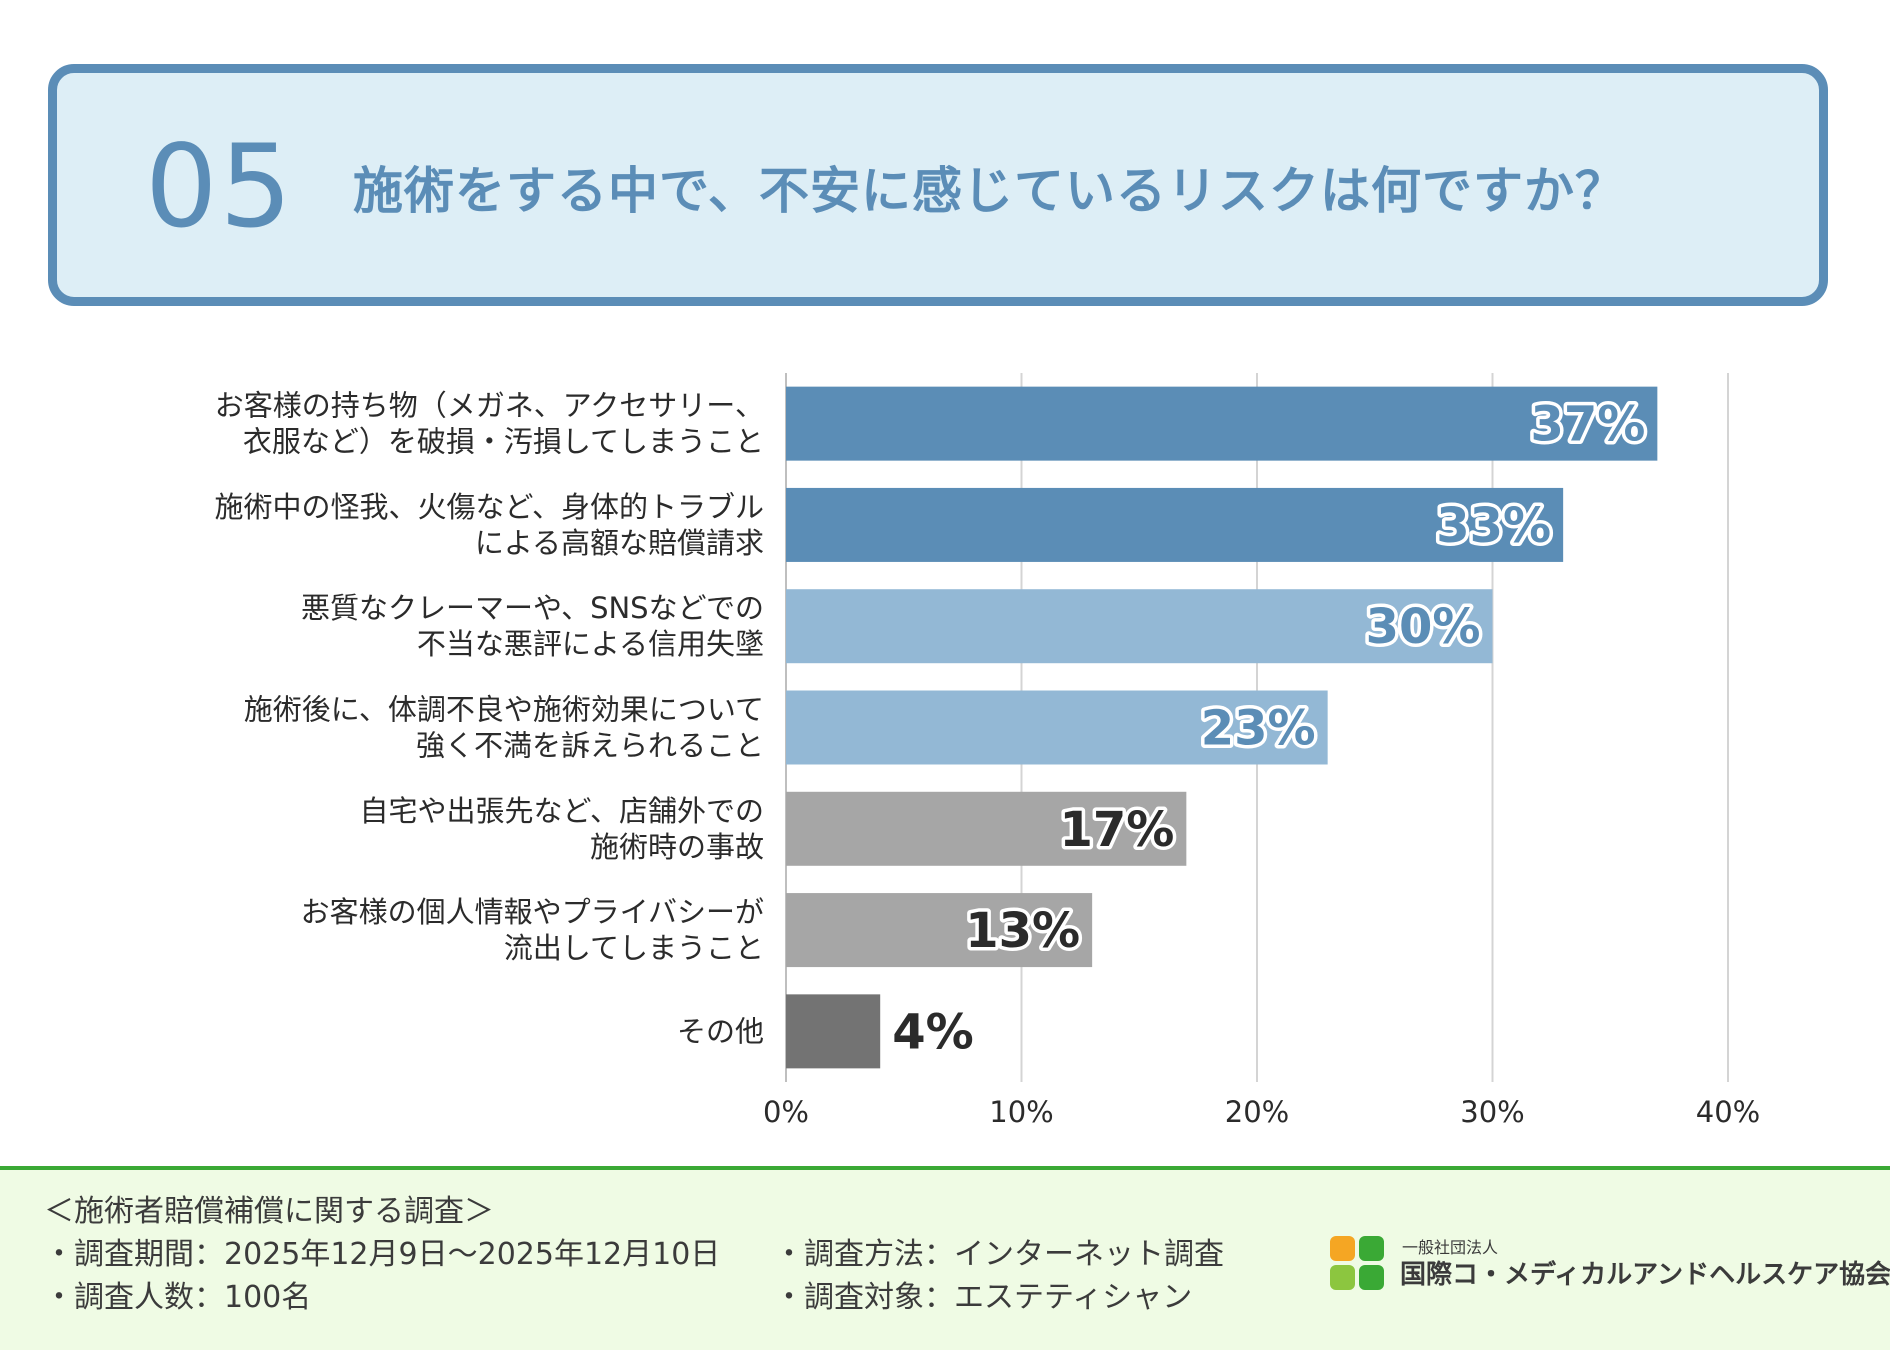 This screenshot has width=1890, height=1350. I want to click on category-label: 強く不満を訴えられること, so click(590, 746).